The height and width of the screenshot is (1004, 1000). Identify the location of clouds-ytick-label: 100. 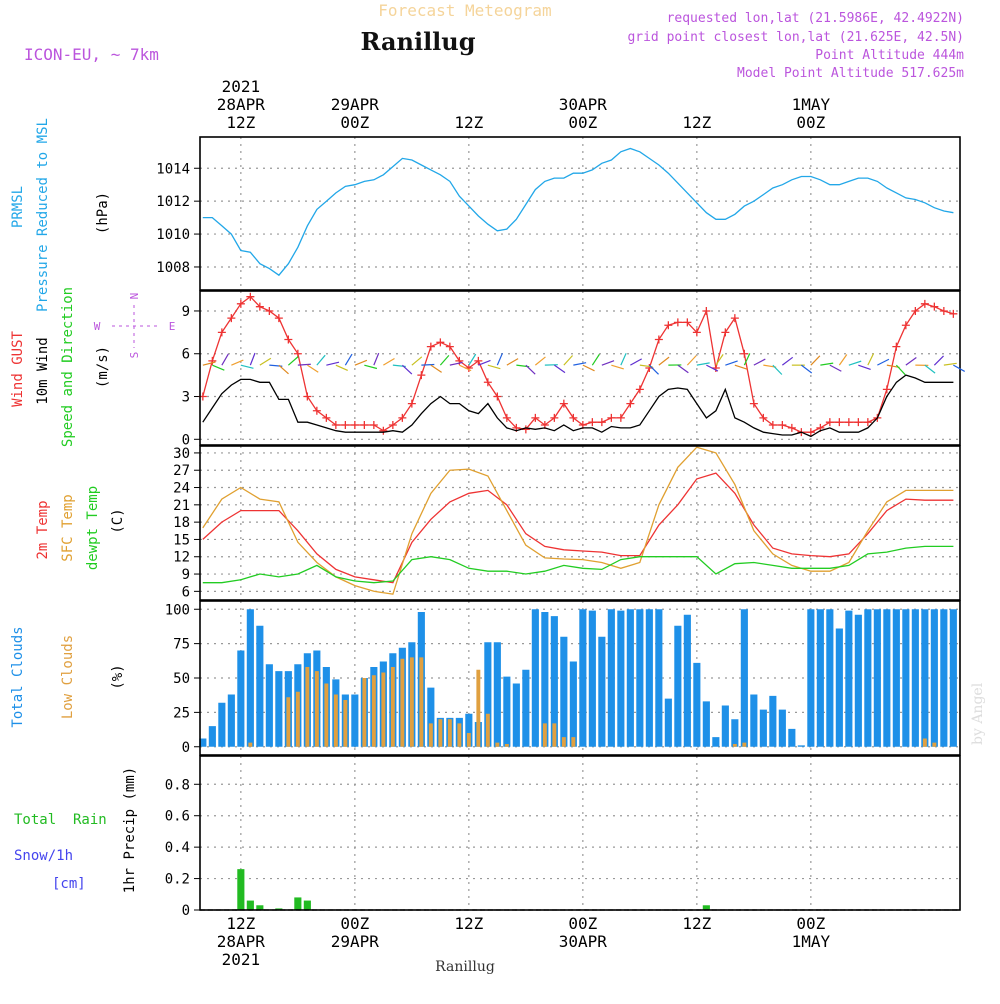
(177, 610).